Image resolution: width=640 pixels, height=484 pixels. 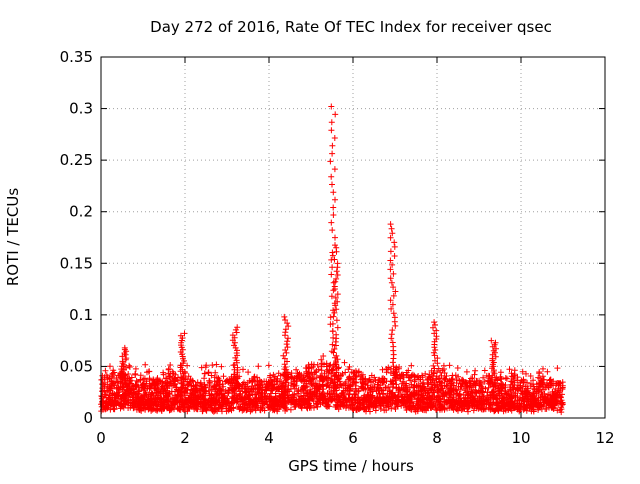 What do you see at coordinates (269, 438) in the screenshot?
I see `x-tick-label: 4` at bounding box center [269, 438].